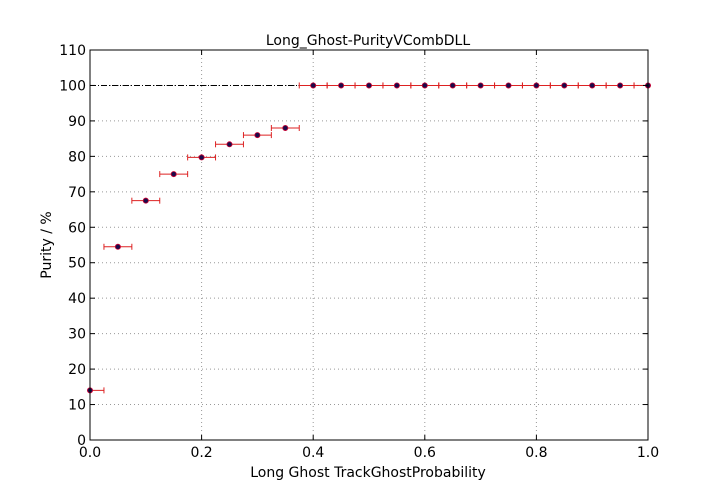 Image resolution: width=720 pixels, height=504 pixels. What do you see at coordinates (47, 244) in the screenshot?
I see `y-axis-label: Purity / %` at bounding box center [47, 244].